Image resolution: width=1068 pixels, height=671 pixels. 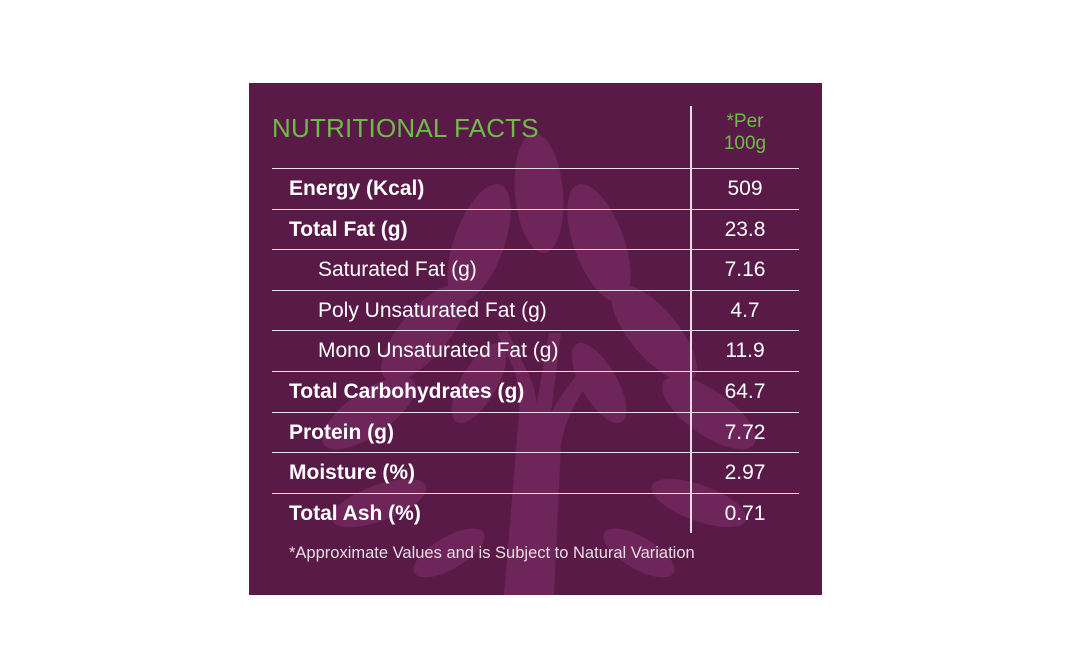 What do you see at coordinates (745, 432) in the screenshot?
I see `nutrient-value: 7.72` at bounding box center [745, 432].